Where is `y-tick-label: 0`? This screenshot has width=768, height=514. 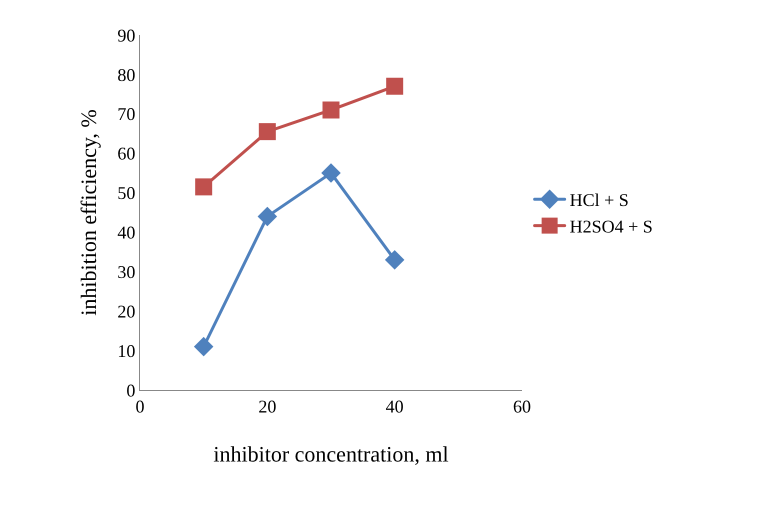
y-tick-label: 0 is located at coordinates (131, 390).